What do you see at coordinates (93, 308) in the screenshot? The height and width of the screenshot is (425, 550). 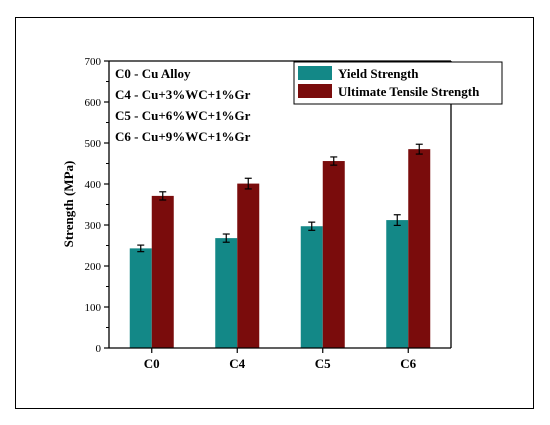 I see `y-tick-label: 100` at bounding box center [93, 308].